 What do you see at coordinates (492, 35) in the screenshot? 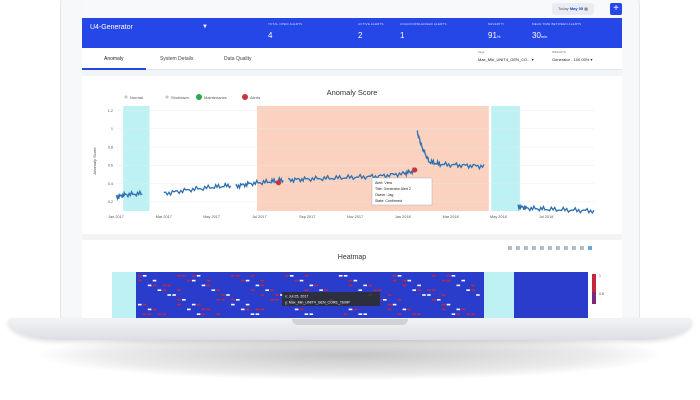
I see `kpi-value: 91` at bounding box center [492, 35].